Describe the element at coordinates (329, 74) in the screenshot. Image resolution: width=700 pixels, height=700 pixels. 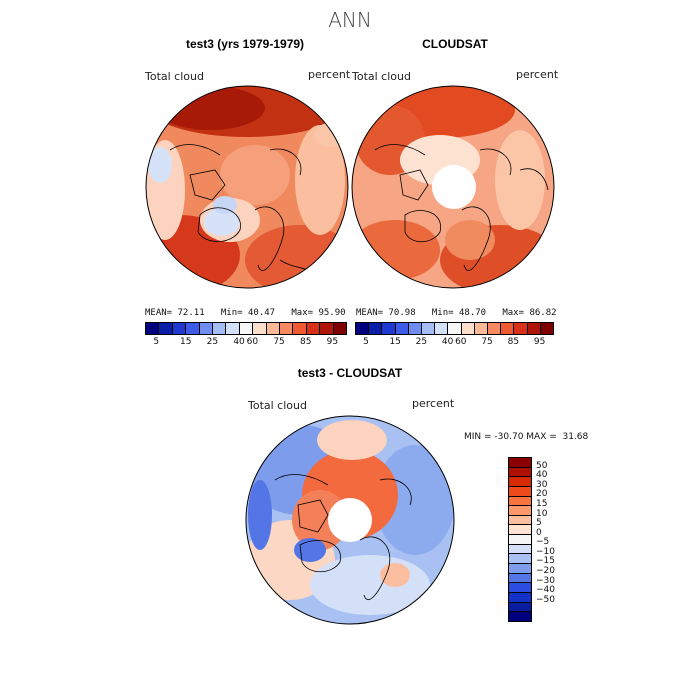
I see `left-units-label: percent` at that location.